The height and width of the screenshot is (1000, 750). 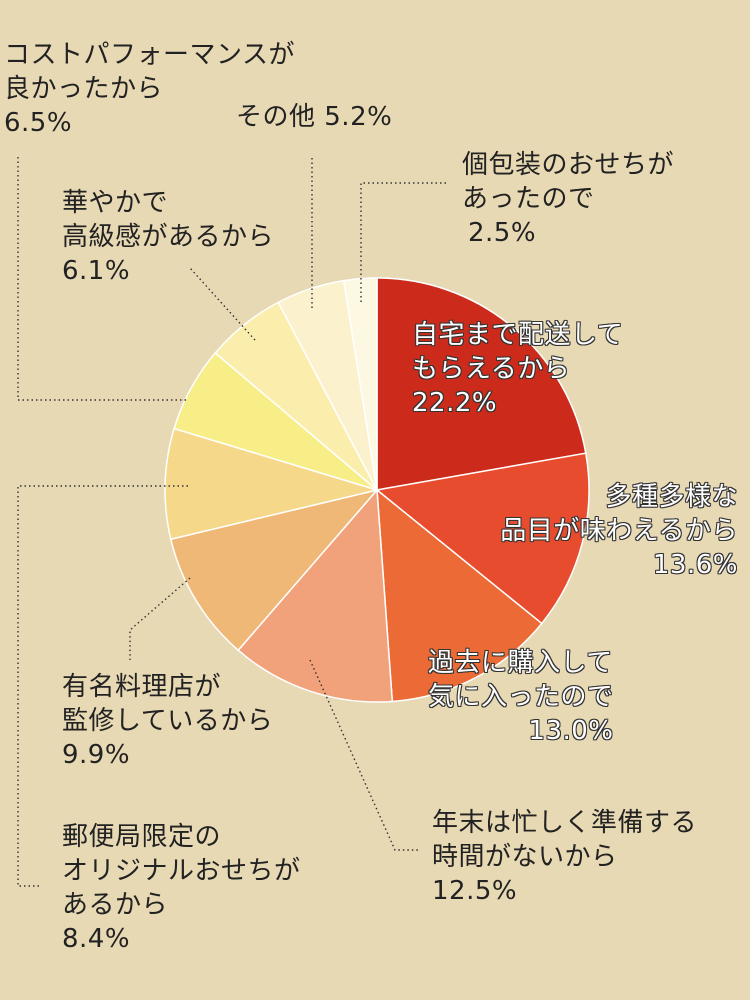 I want to click on slice-value-label: 8.4%, so click(x=96, y=939).